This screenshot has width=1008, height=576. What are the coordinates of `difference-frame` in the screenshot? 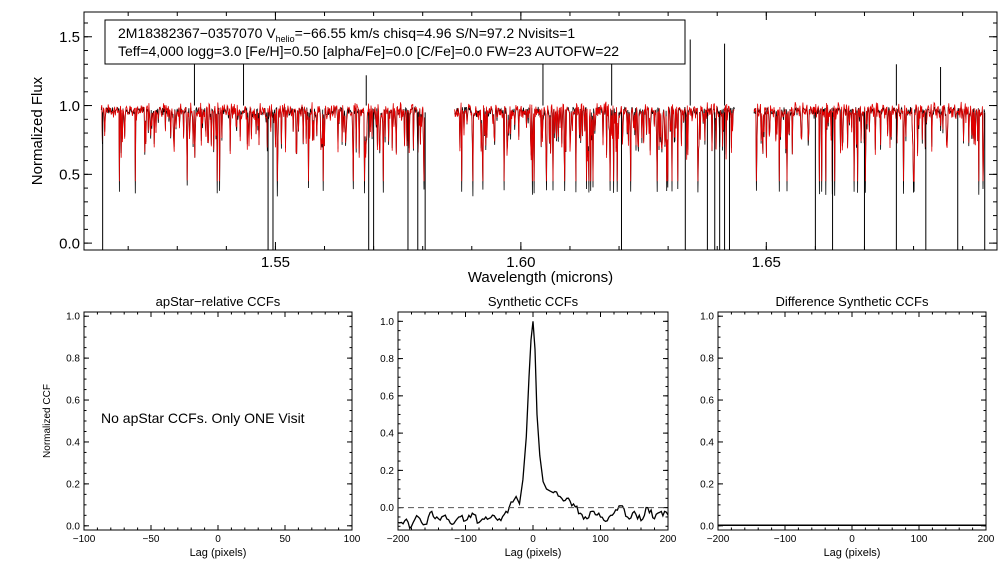 It's located at (852, 421).